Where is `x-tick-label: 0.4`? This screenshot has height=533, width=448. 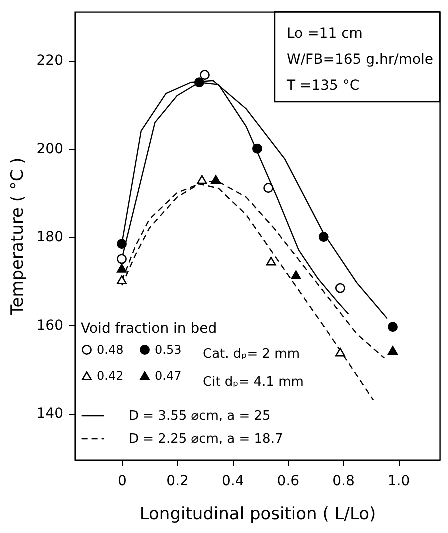
x-tick-label: 0.4 is located at coordinates (233, 482).